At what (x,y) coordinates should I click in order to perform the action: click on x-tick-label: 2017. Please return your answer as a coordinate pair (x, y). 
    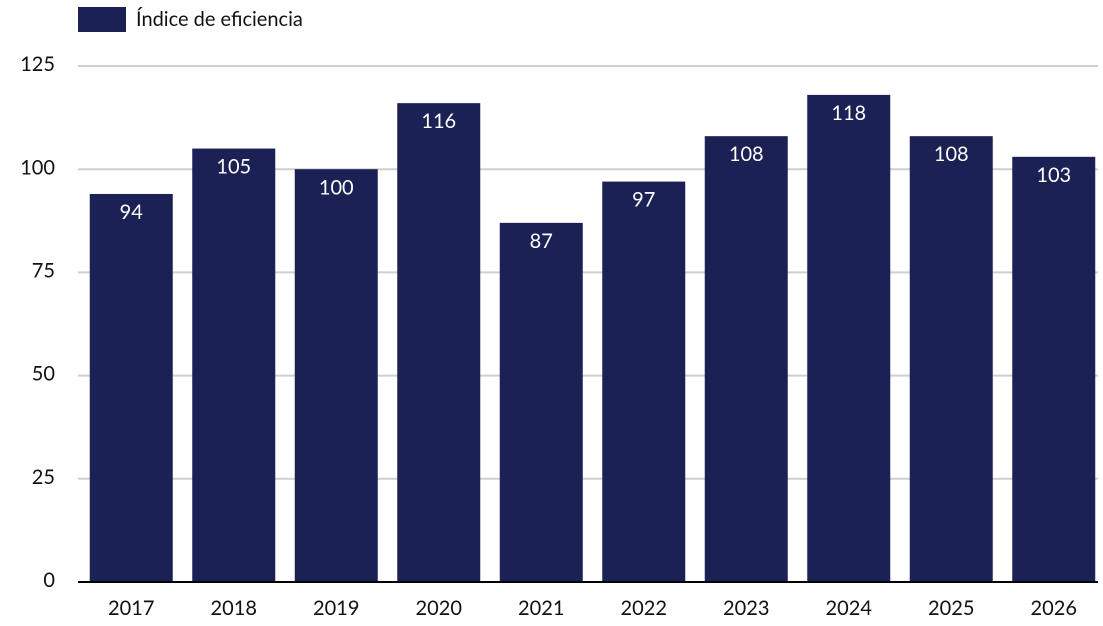
    Looking at the image, I should click on (131, 608).